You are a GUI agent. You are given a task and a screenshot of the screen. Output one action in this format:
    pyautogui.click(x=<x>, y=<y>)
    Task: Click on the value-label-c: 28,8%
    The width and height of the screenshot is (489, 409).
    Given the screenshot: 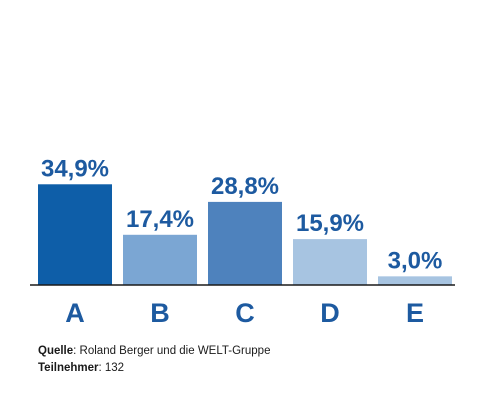 What is the action you would take?
    pyautogui.click(x=245, y=186)
    